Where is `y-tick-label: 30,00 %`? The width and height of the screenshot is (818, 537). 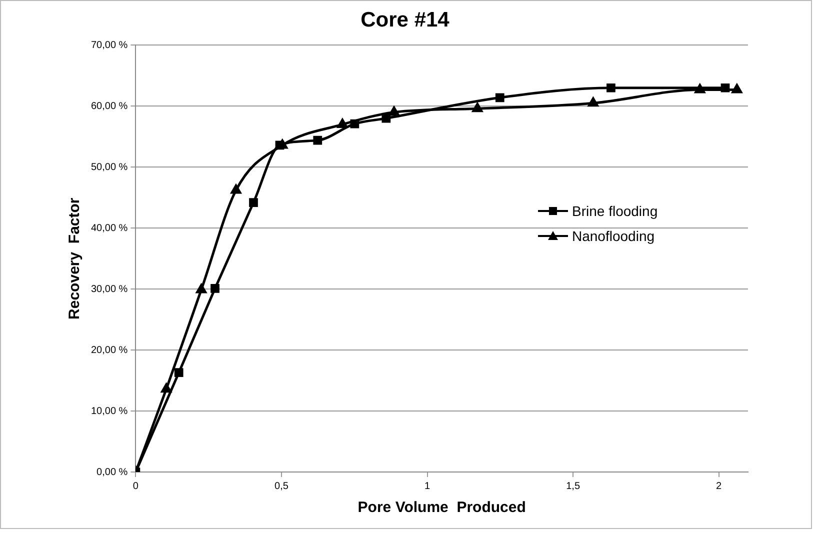
y-tick-label: 30,00 % is located at coordinates (109, 289).